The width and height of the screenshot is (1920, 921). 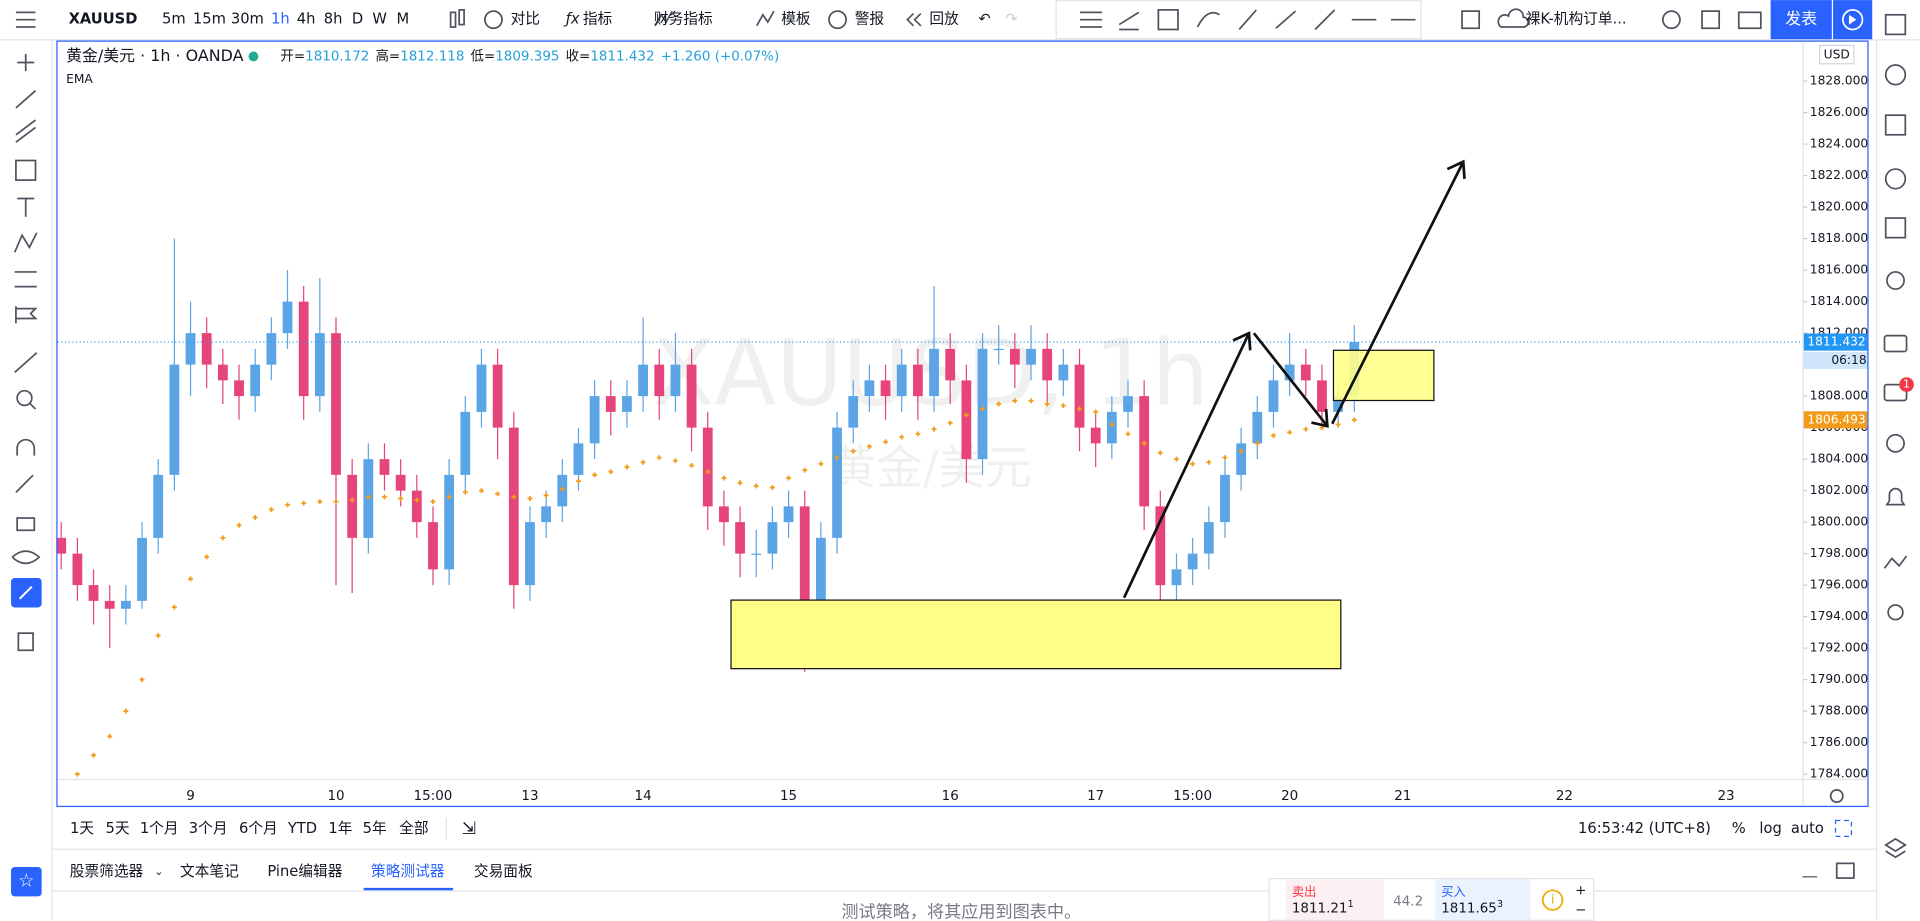 I want to click on interval: D, so click(x=357, y=19).